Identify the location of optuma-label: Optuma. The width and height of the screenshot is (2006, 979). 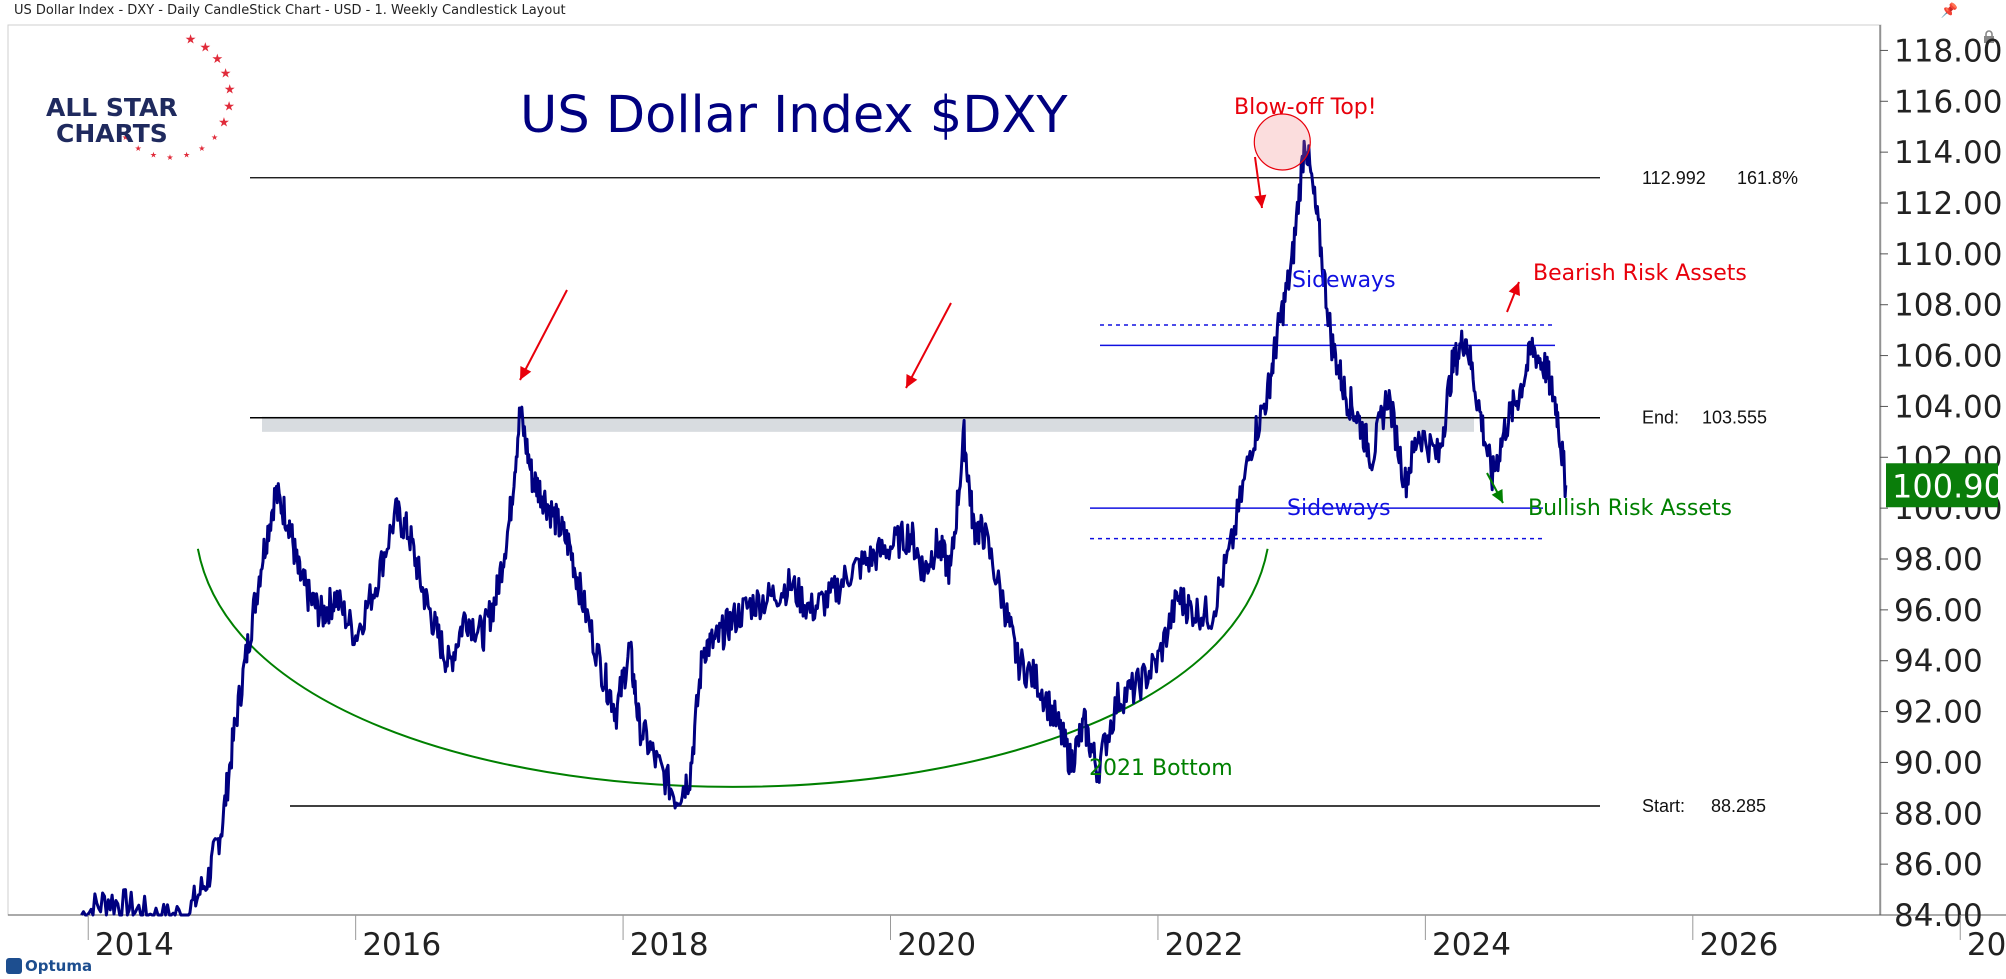
(59, 966).